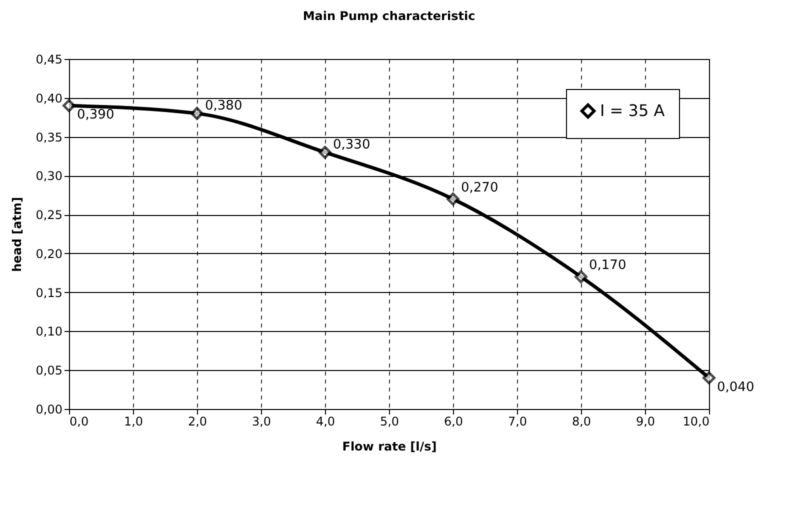 This screenshot has height=531, width=792. What do you see at coordinates (735, 387) in the screenshot?
I see `data-label: 0,040` at bounding box center [735, 387].